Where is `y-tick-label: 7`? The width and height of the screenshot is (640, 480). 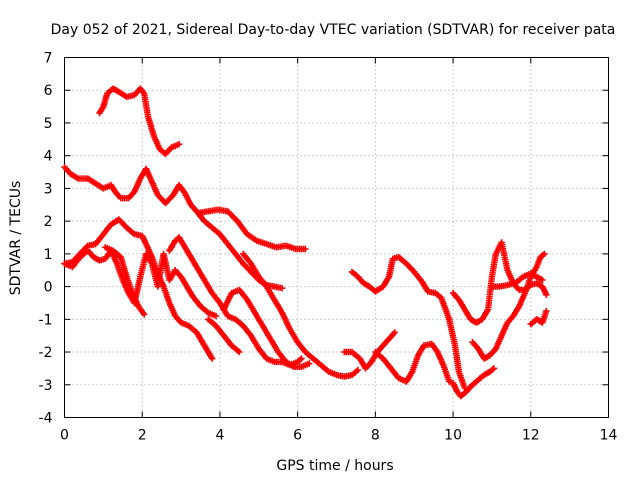 y-tick-label: 7 is located at coordinates (48, 59).